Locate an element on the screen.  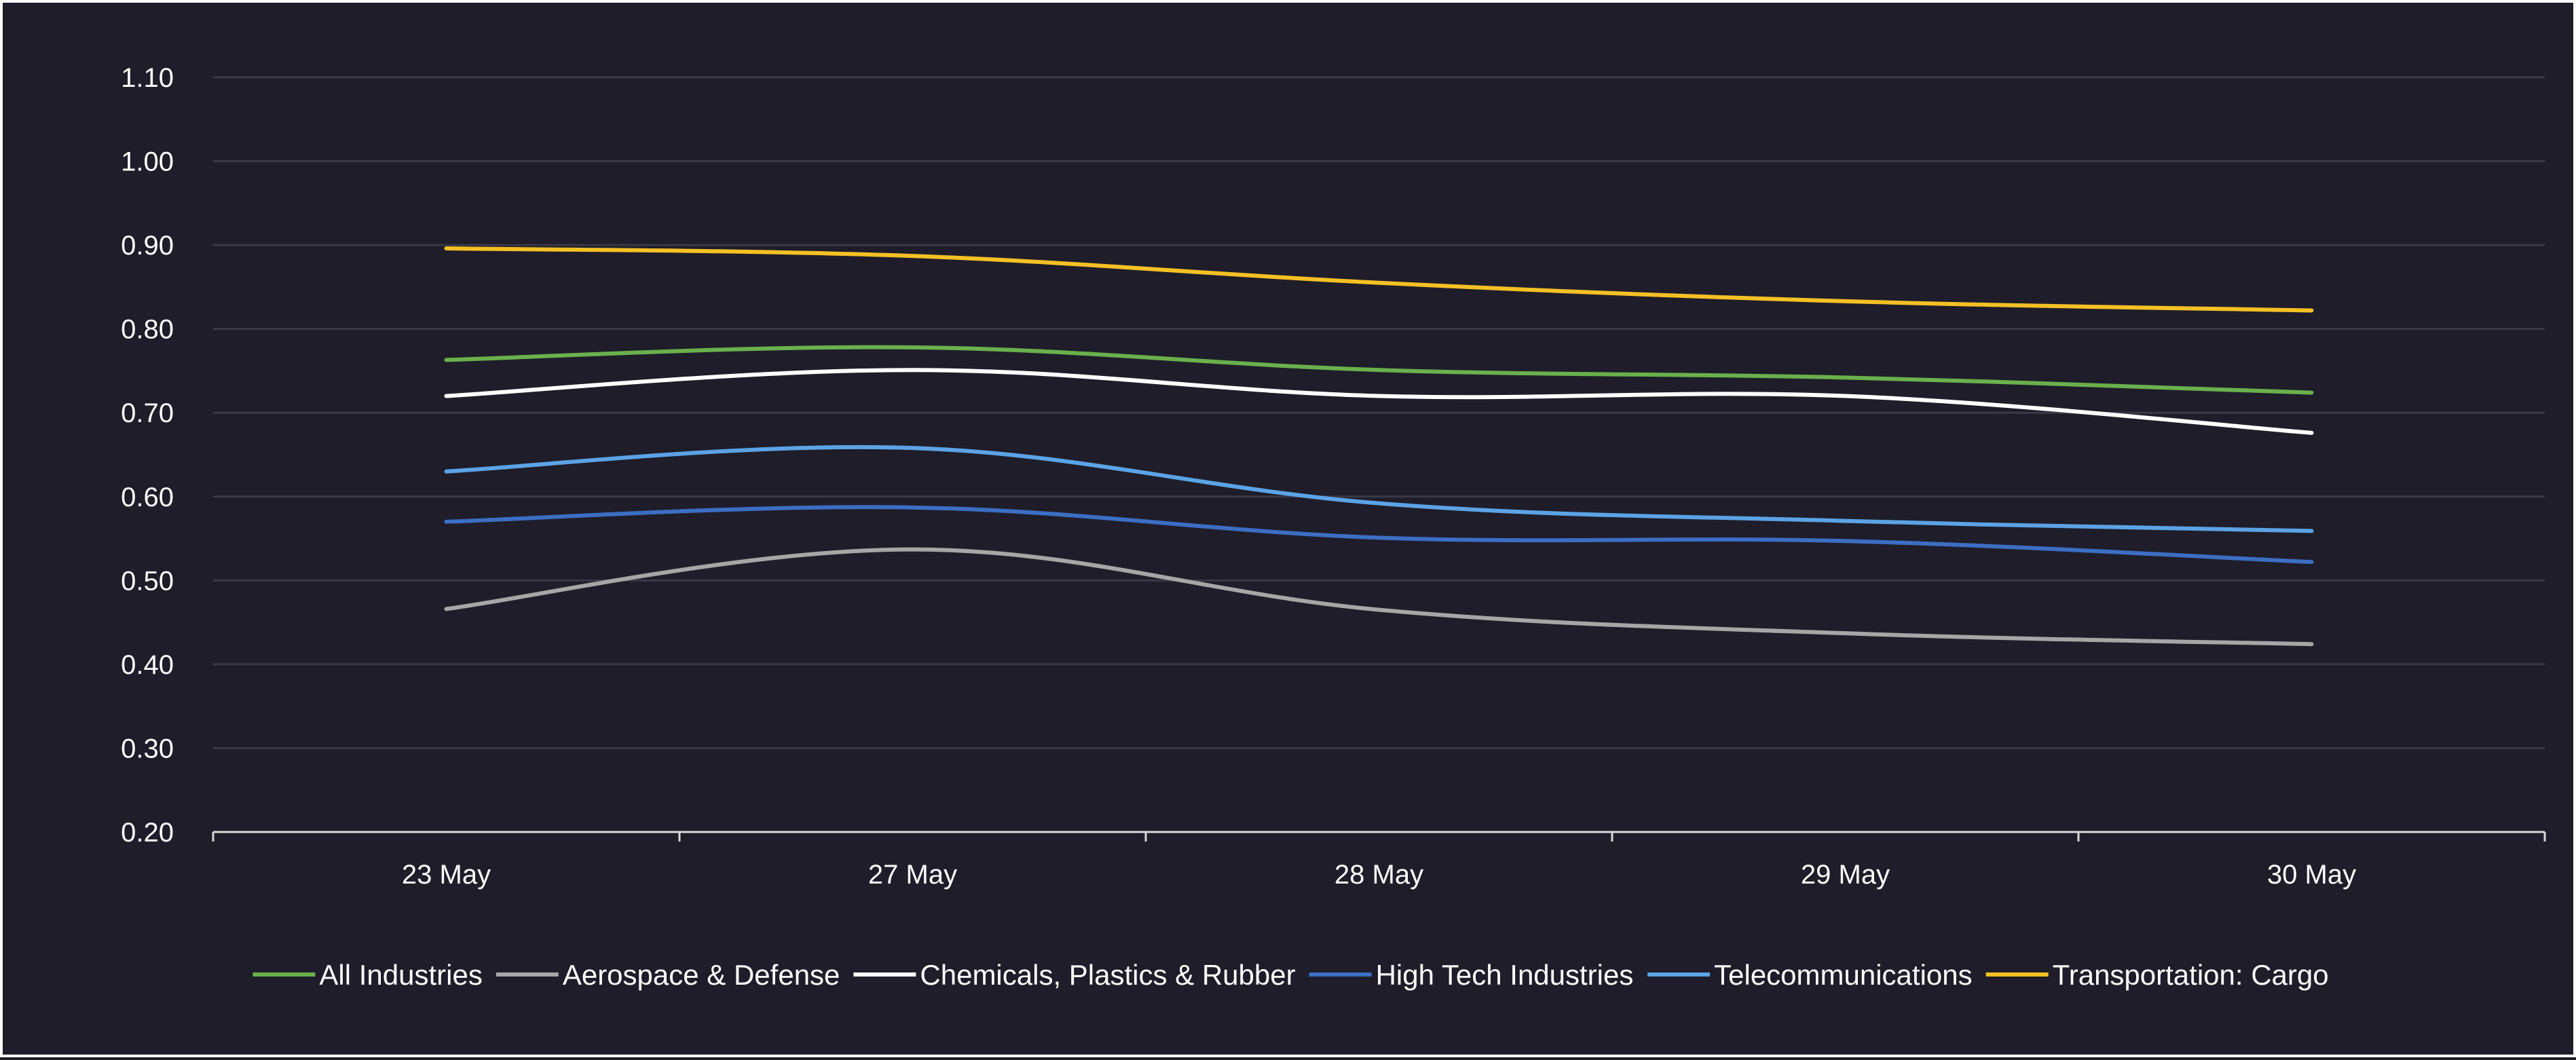
legend-label-transportation-cargo: Transportation: Cargo is located at coordinates (2191, 975).